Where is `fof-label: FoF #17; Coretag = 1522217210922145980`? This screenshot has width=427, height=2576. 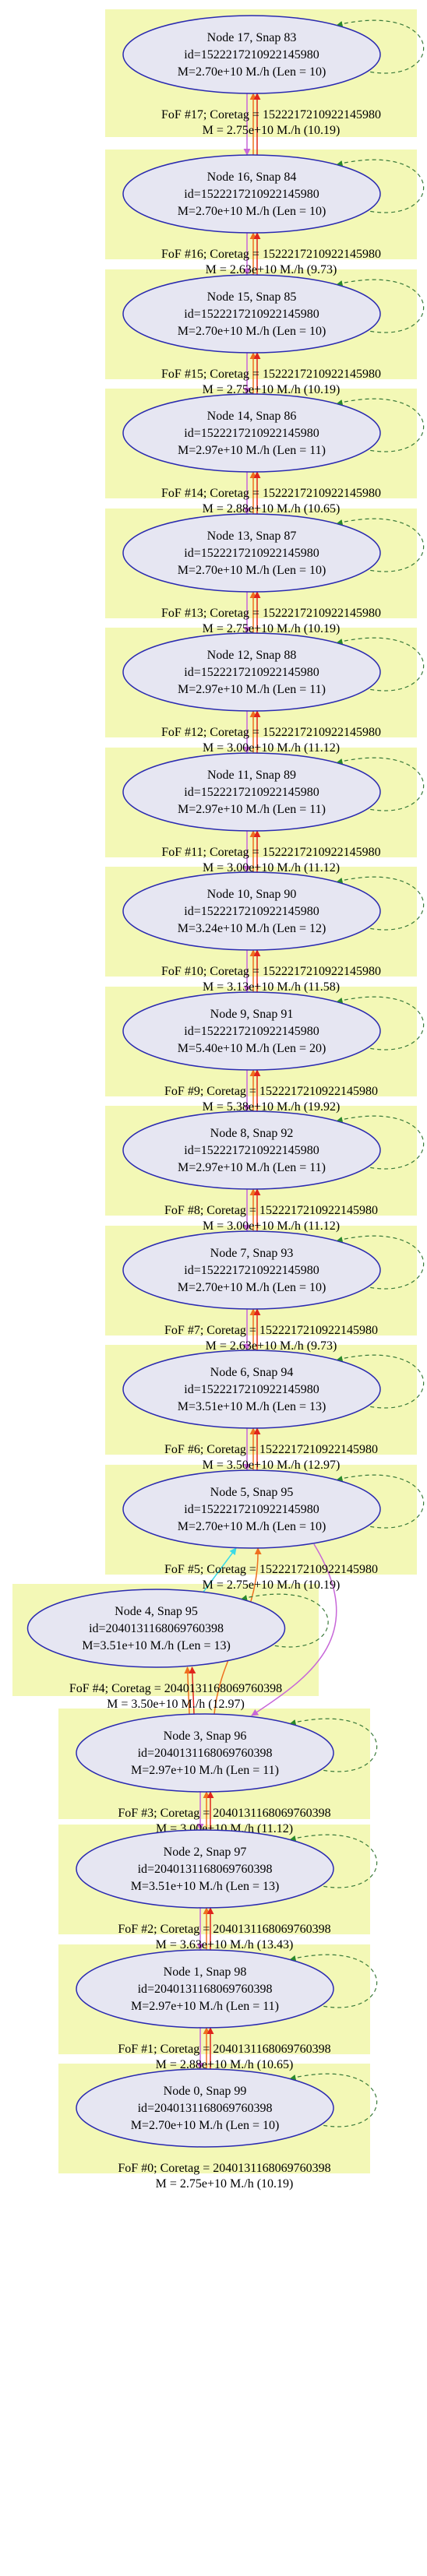 fof-label: FoF #17; Coretag = 1522217210922145980 is located at coordinates (271, 114).